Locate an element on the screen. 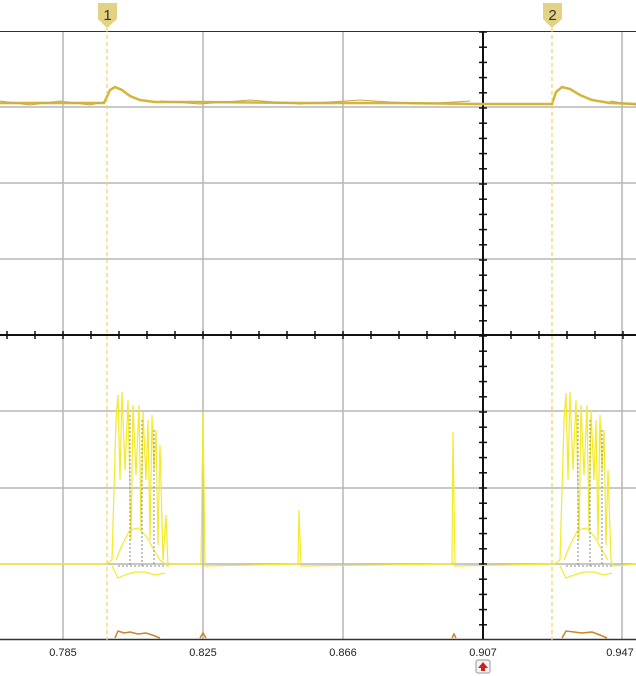  channel-a-noise is located at coordinates (318, 102).